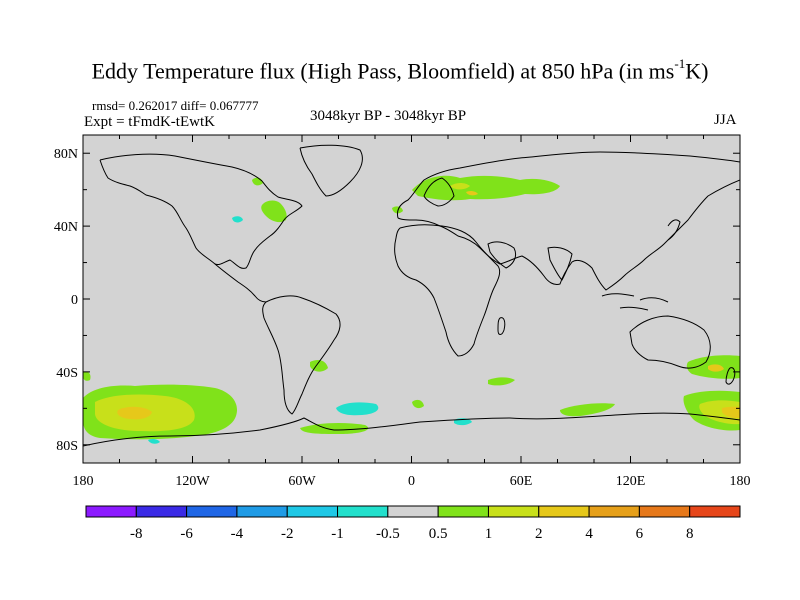 Image resolution: width=800 pixels, height=600 pixels. What do you see at coordinates (302, 481) in the screenshot?
I see `lon-label: 60W` at bounding box center [302, 481].